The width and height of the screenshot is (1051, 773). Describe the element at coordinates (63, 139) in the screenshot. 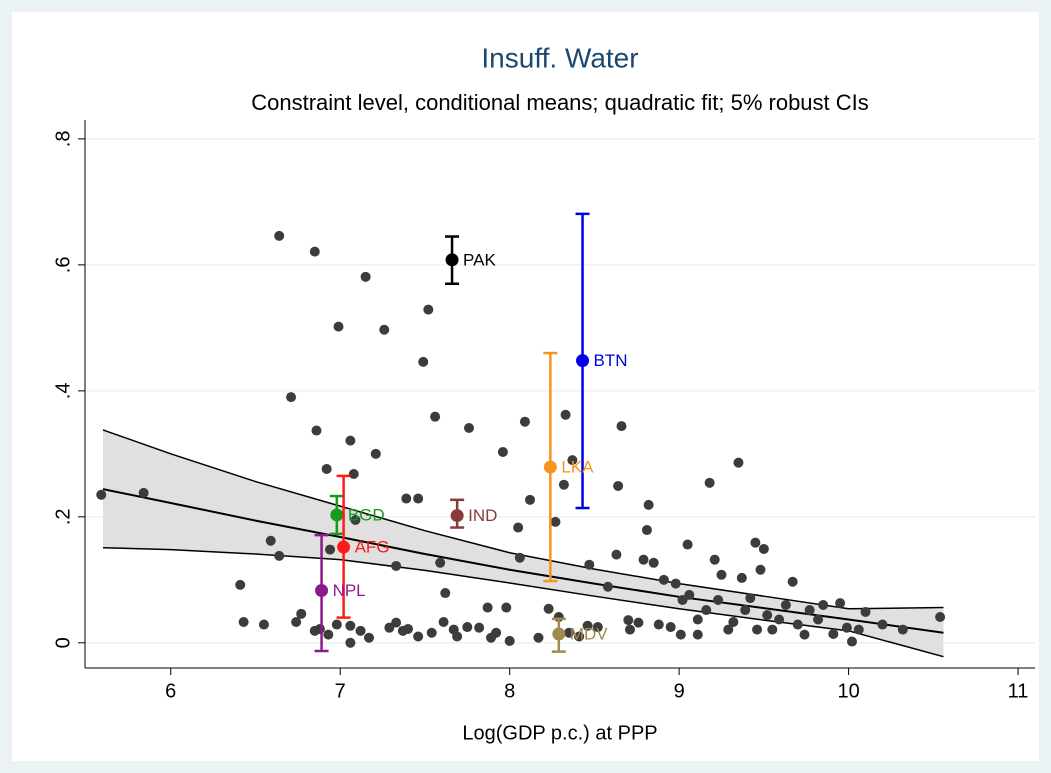

I see `y-tick-label: .8` at that location.